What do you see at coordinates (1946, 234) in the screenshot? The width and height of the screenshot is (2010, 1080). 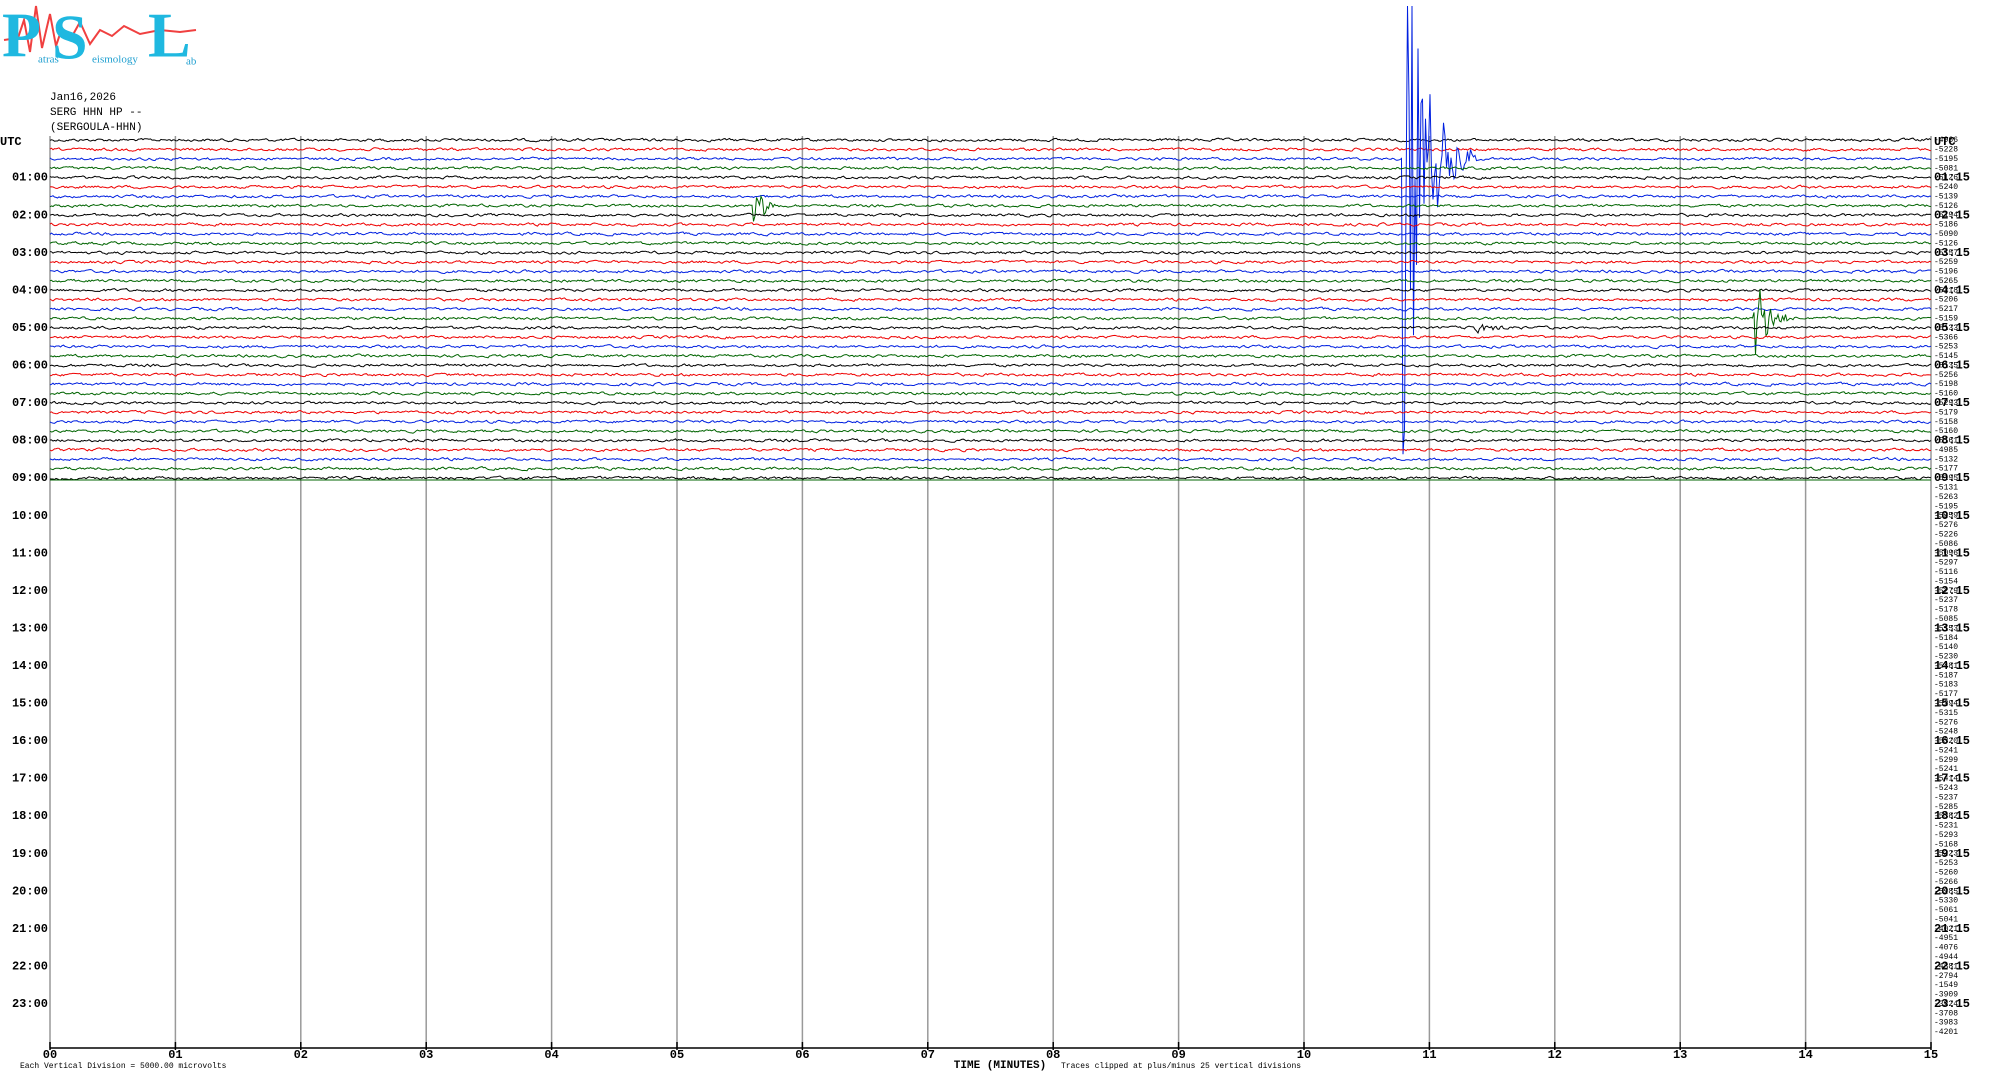 I see `trace-offset: -5090` at bounding box center [1946, 234].